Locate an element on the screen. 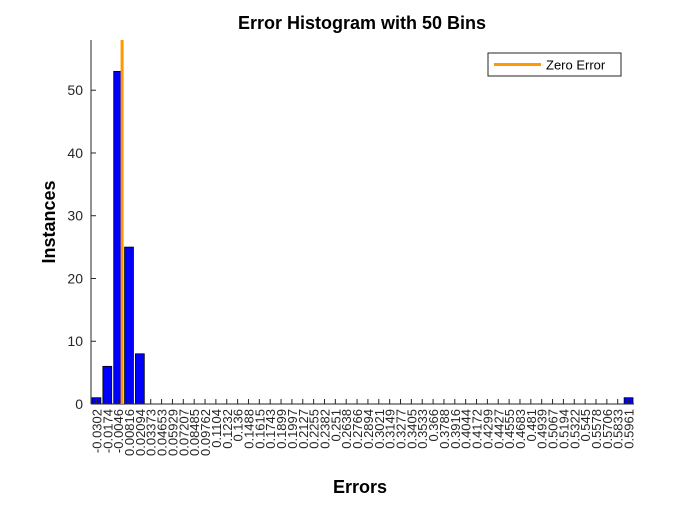  x-tick-label: 0.1615 is located at coordinates (259, 429).